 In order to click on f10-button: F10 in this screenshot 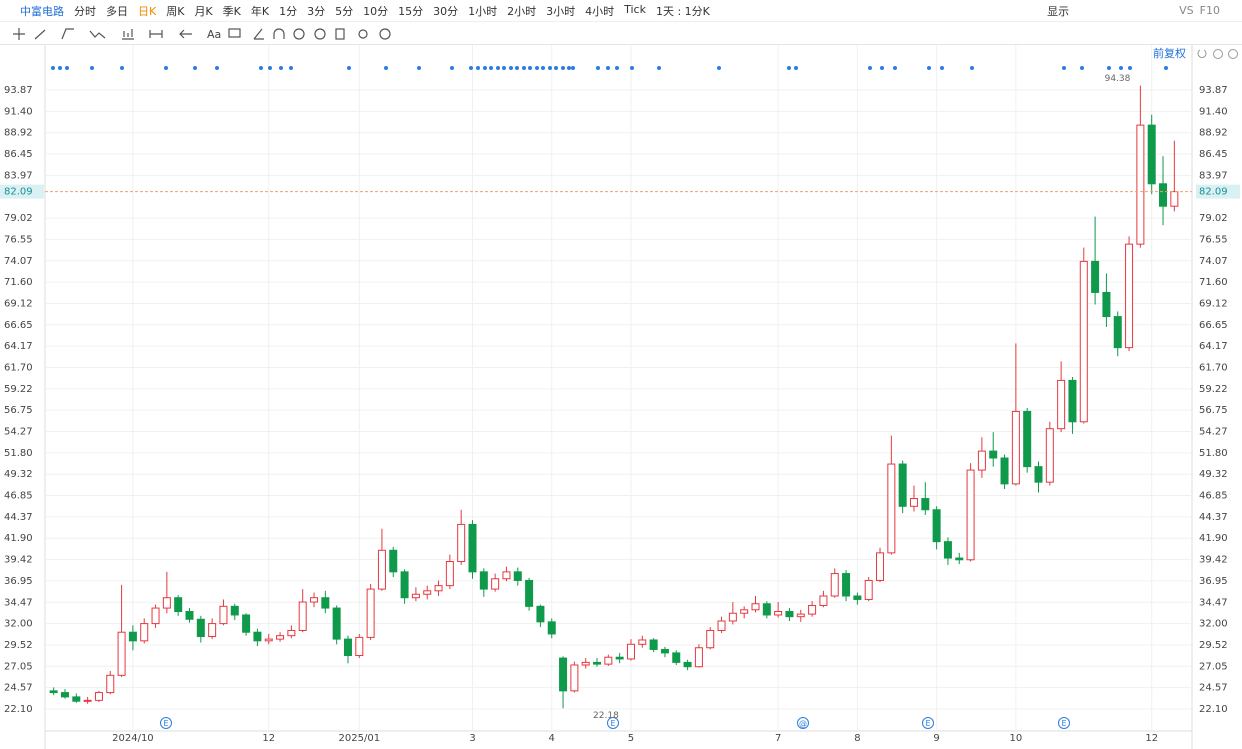, I will do `click(1209, 10)`.